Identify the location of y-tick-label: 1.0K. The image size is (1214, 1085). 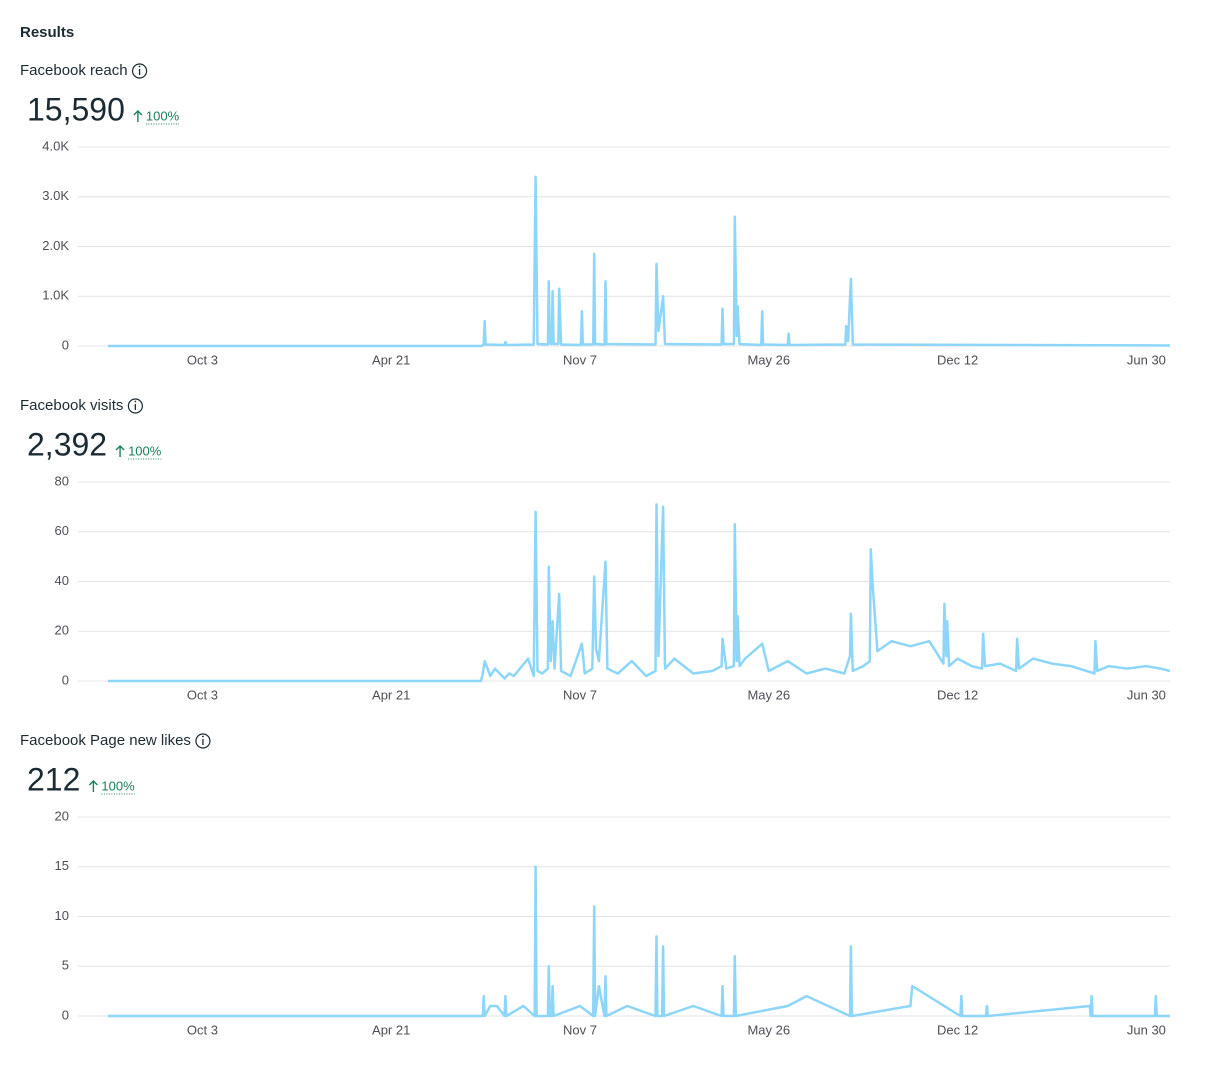
(55, 295).